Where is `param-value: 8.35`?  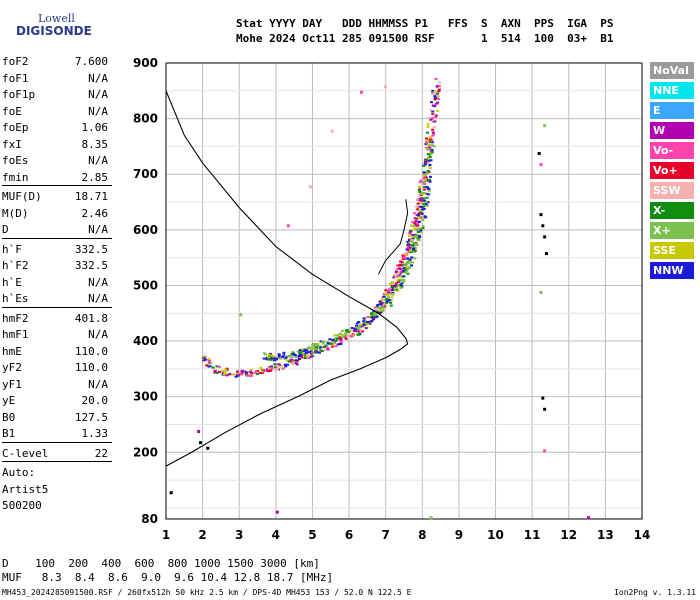 param-value: 8.35 is located at coordinates (95, 144).